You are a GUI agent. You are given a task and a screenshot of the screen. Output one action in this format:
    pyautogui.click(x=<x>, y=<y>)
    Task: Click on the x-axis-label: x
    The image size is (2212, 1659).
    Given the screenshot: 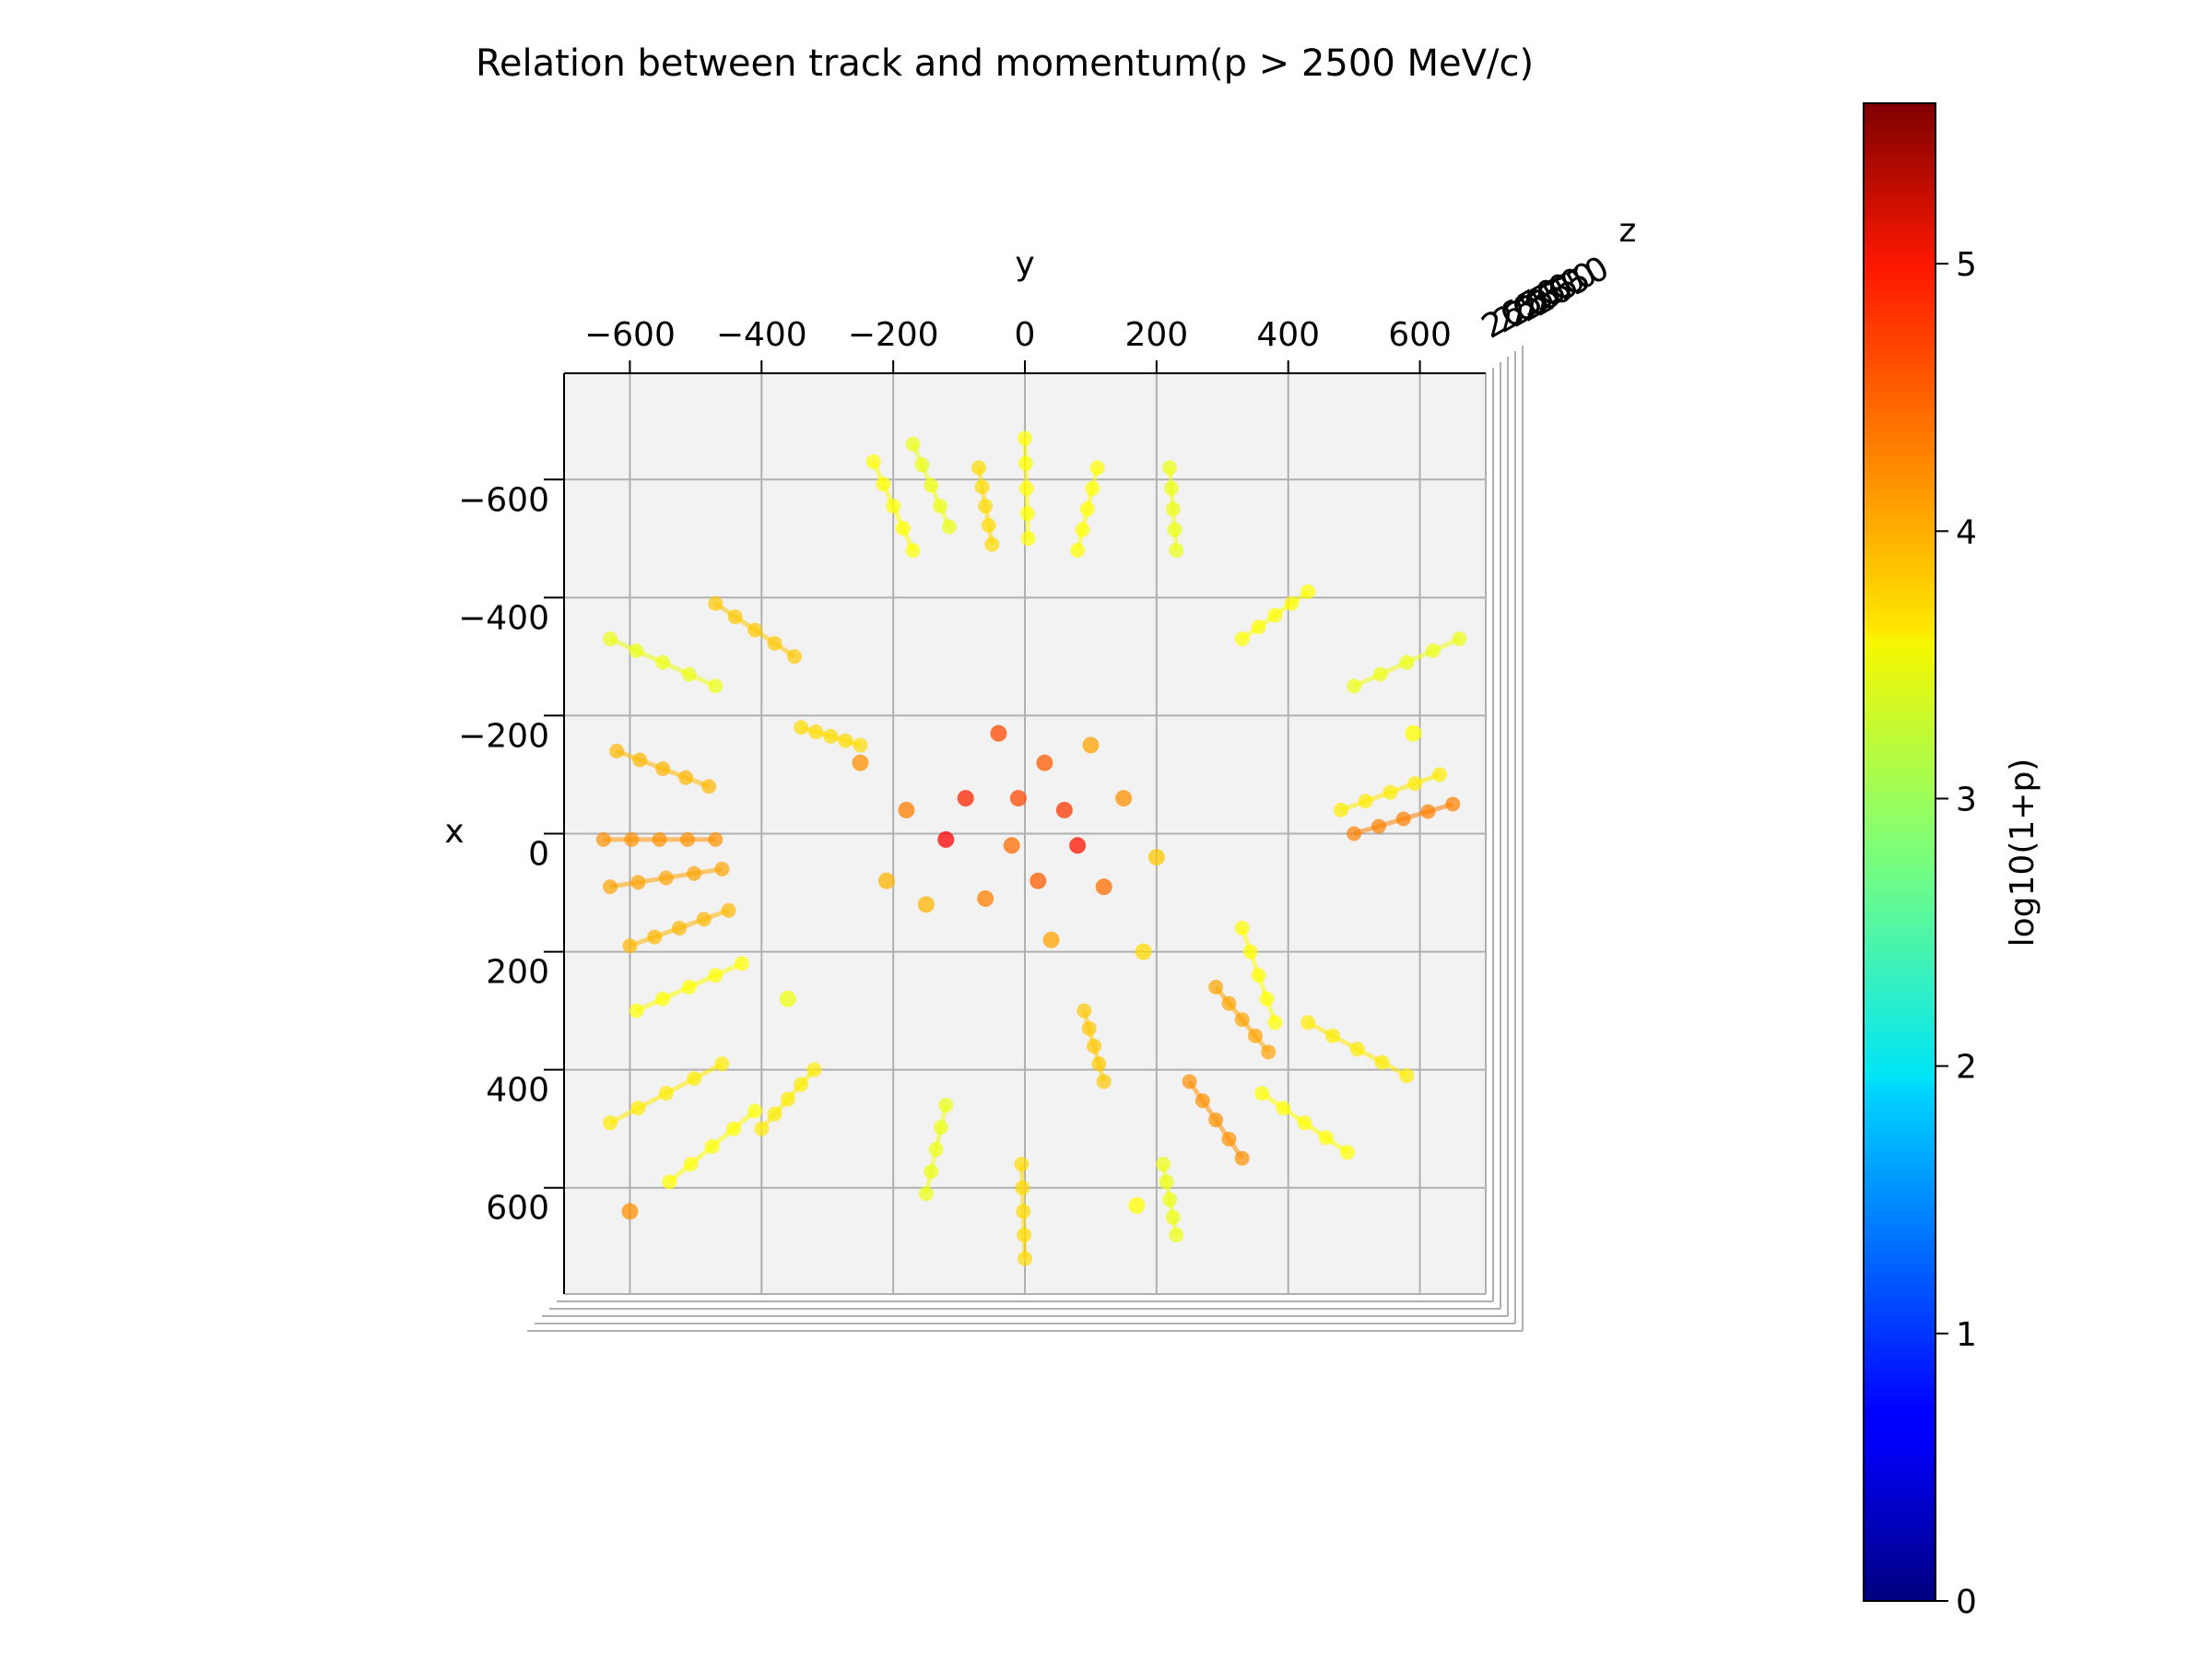 What is the action you would take?
    pyautogui.click(x=454, y=832)
    